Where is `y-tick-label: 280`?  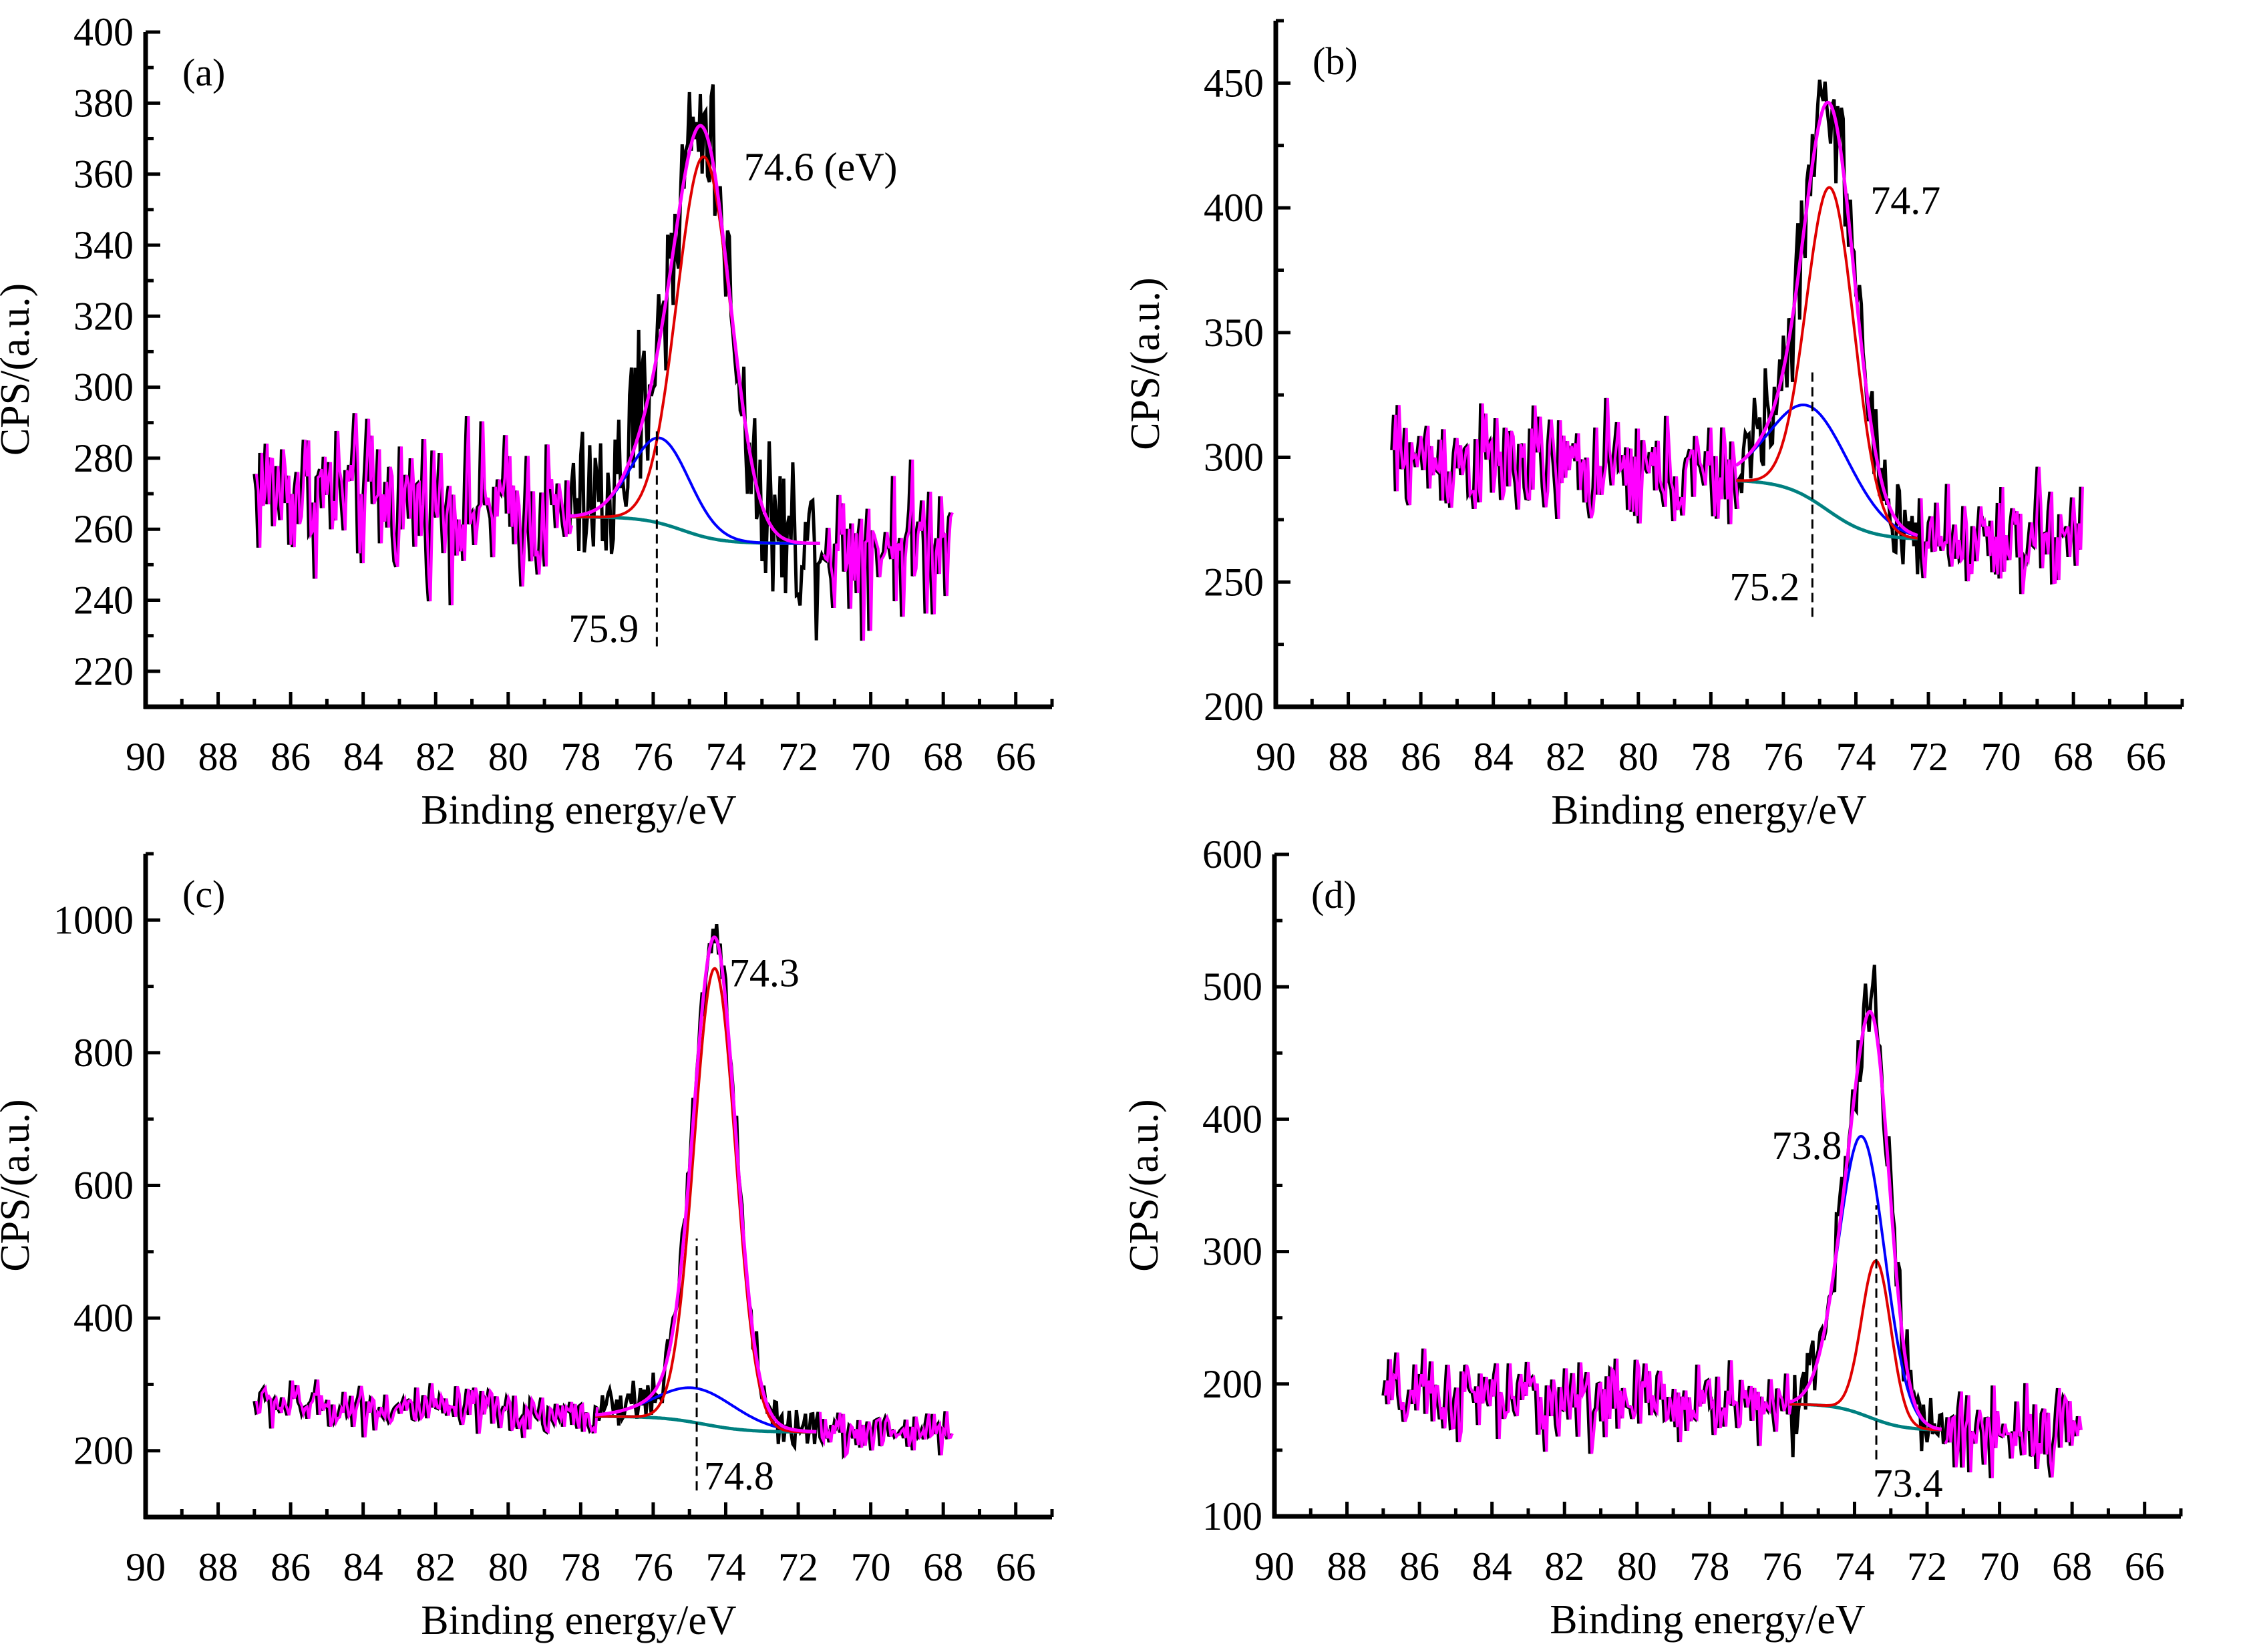 y-tick-label: 280 is located at coordinates (103, 458).